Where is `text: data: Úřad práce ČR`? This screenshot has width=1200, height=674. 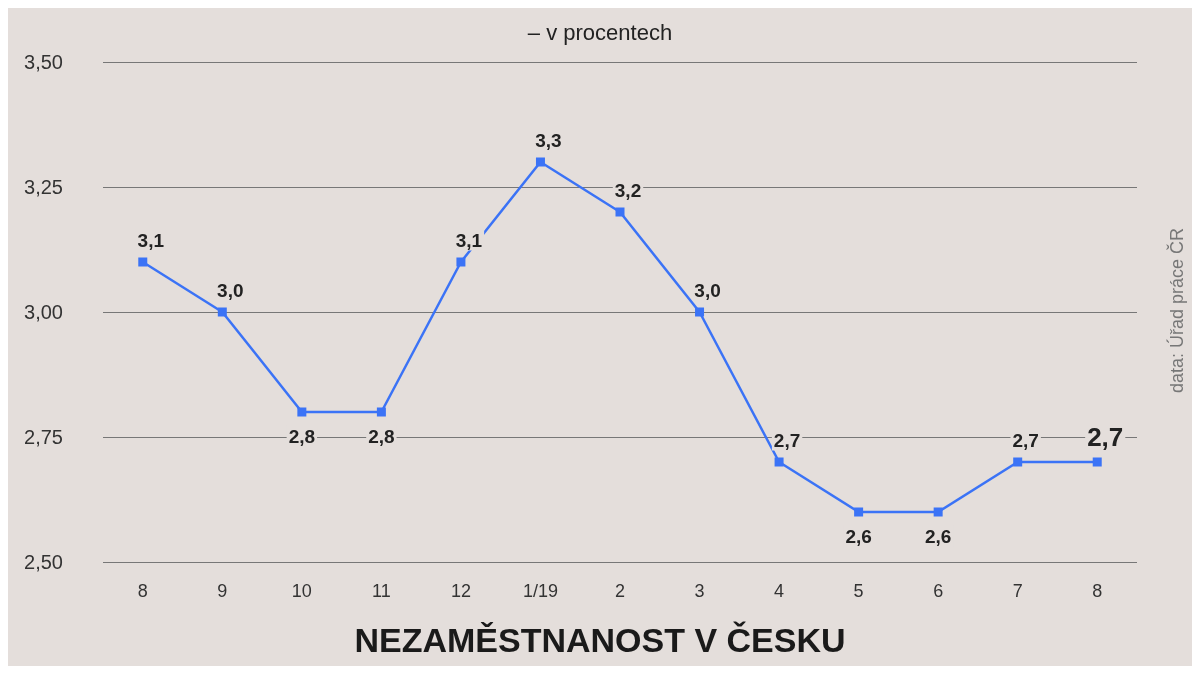
text: data: Úřad práce ČR is located at coordinates (1176, 311).